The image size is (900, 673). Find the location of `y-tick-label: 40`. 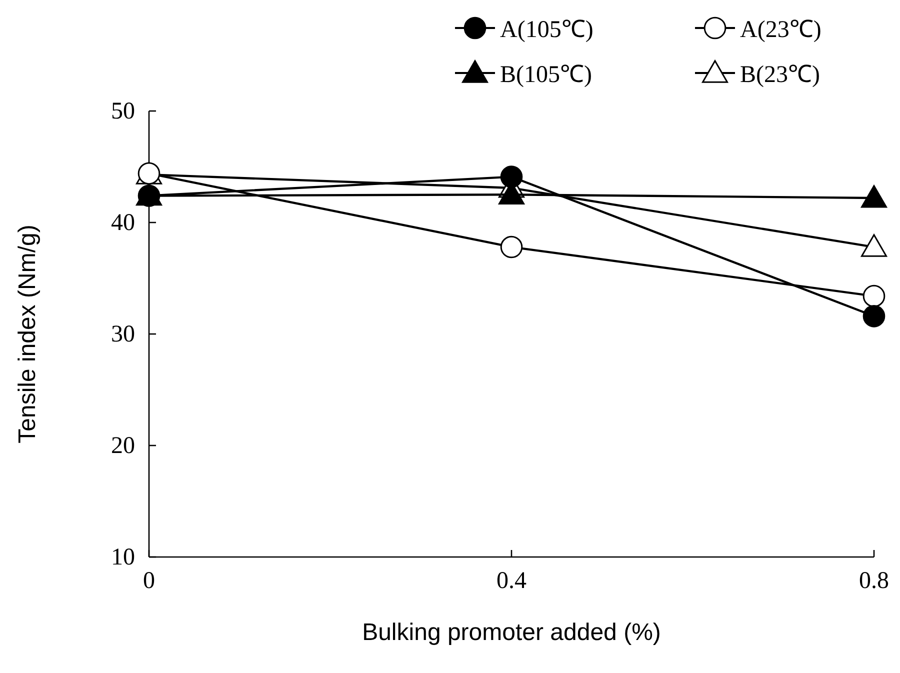

y-tick-label: 40 is located at coordinates (123, 223).